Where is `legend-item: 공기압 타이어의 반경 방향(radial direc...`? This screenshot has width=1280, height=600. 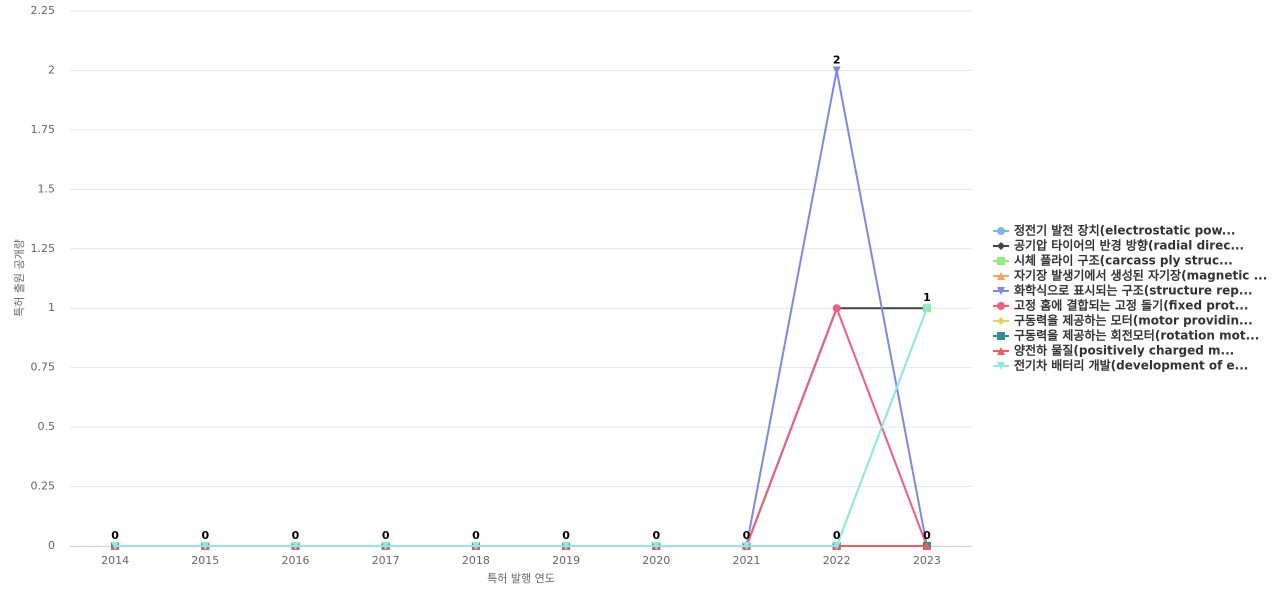
legend-item: 공기압 타이어의 반경 방향(radial direc... is located at coordinates (1118, 245).